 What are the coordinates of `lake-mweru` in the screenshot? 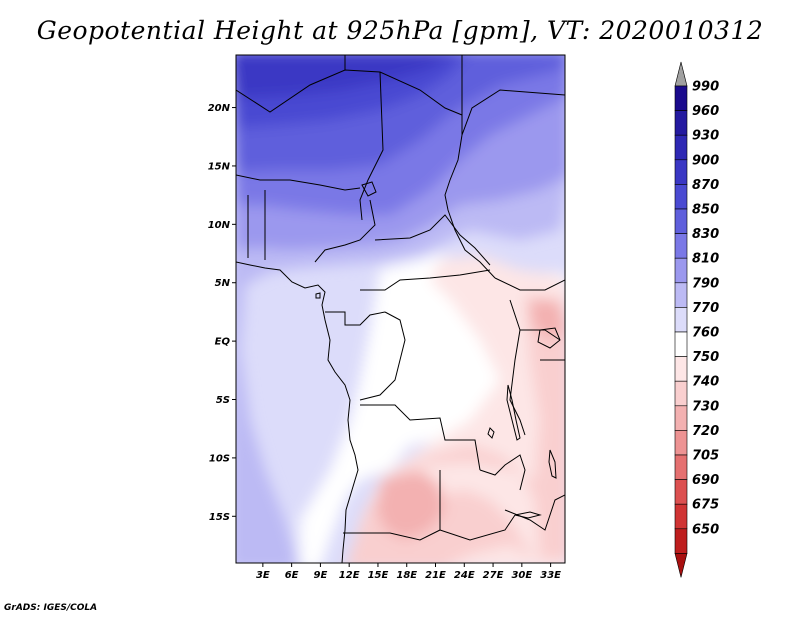 It's located at (491, 433).